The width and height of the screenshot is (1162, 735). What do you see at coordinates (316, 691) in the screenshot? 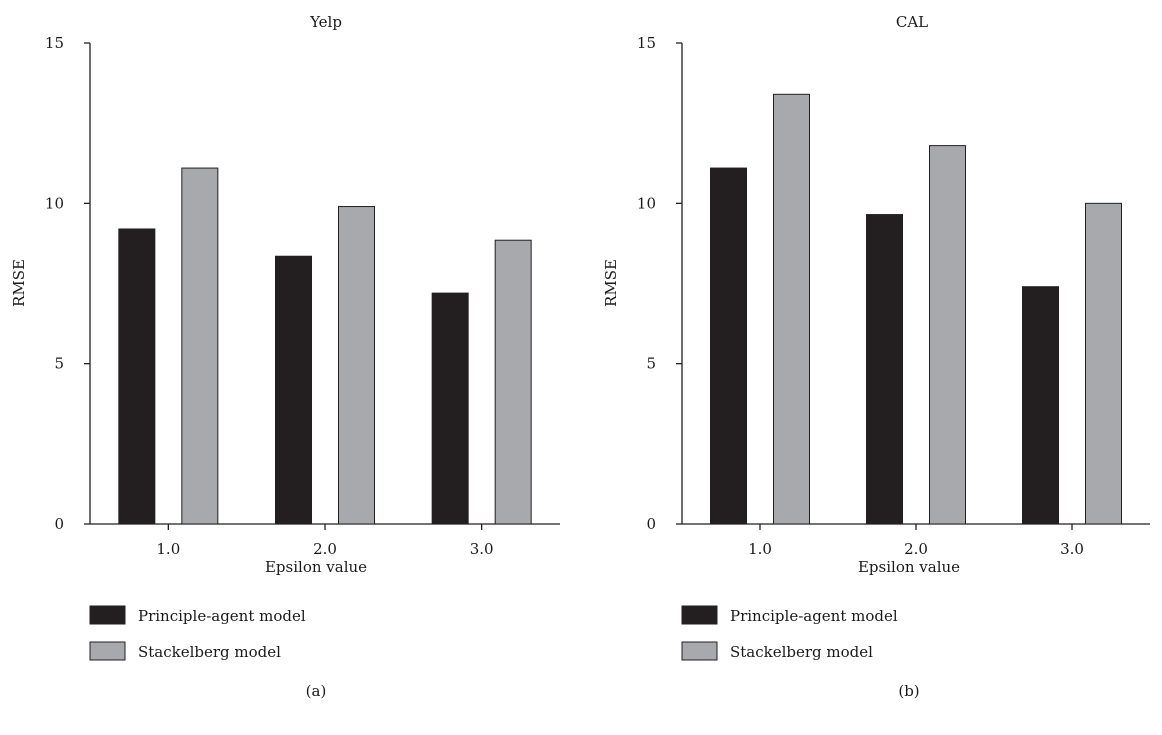
I see `panel-caption: (a)` at bounding box center [316, 691].